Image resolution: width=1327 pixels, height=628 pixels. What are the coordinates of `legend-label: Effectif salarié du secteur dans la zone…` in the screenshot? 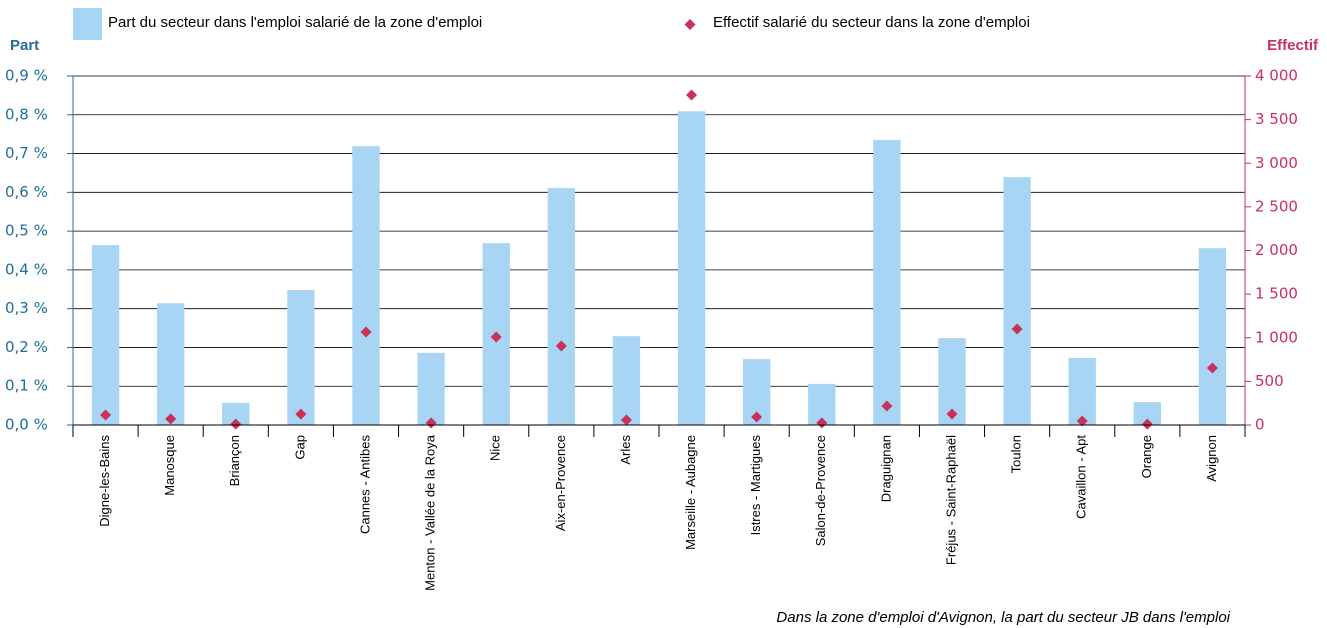 It's located at (871, 22).